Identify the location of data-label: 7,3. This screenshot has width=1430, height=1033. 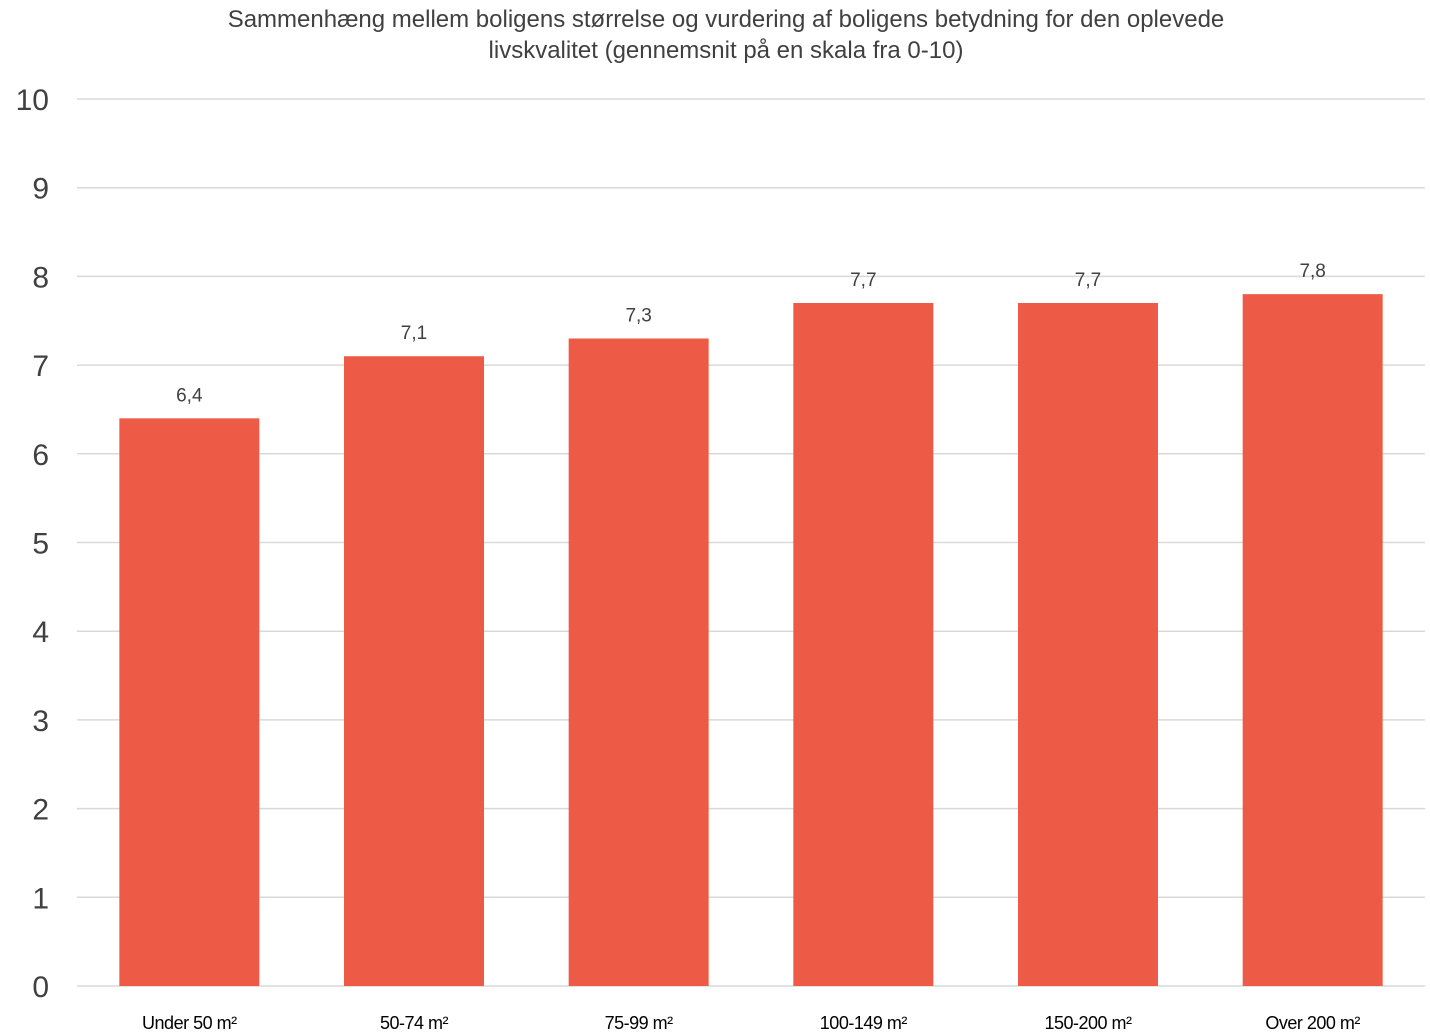
(638, 315).